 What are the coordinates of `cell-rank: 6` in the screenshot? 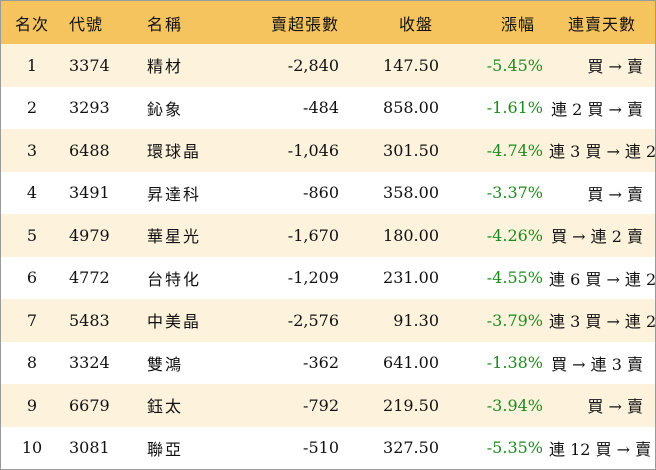 It's located at (32, 278).